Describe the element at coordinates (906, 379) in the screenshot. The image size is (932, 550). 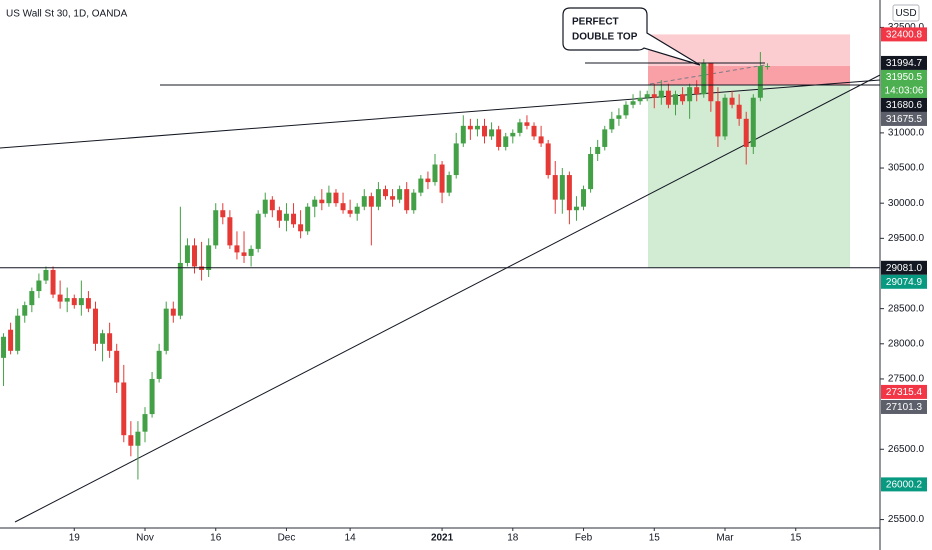
I see `y-tick-label: 27500.0` at that location.